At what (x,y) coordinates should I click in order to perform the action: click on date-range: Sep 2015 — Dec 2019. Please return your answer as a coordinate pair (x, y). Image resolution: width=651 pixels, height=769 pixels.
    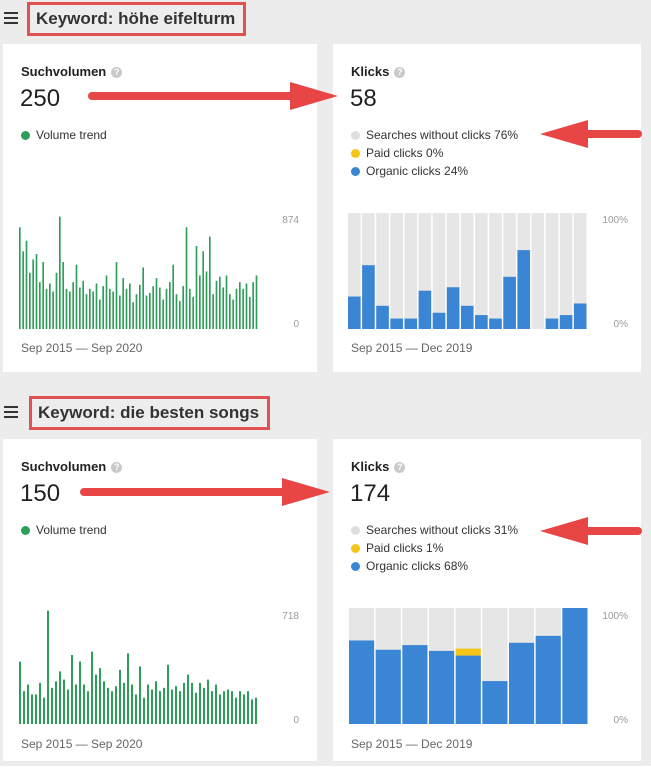
    Looking at the image, I should click on (412, 348).